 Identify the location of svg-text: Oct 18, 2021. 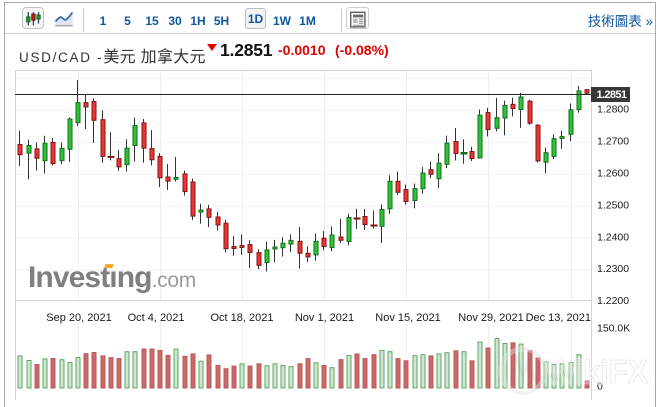
(242, 318).